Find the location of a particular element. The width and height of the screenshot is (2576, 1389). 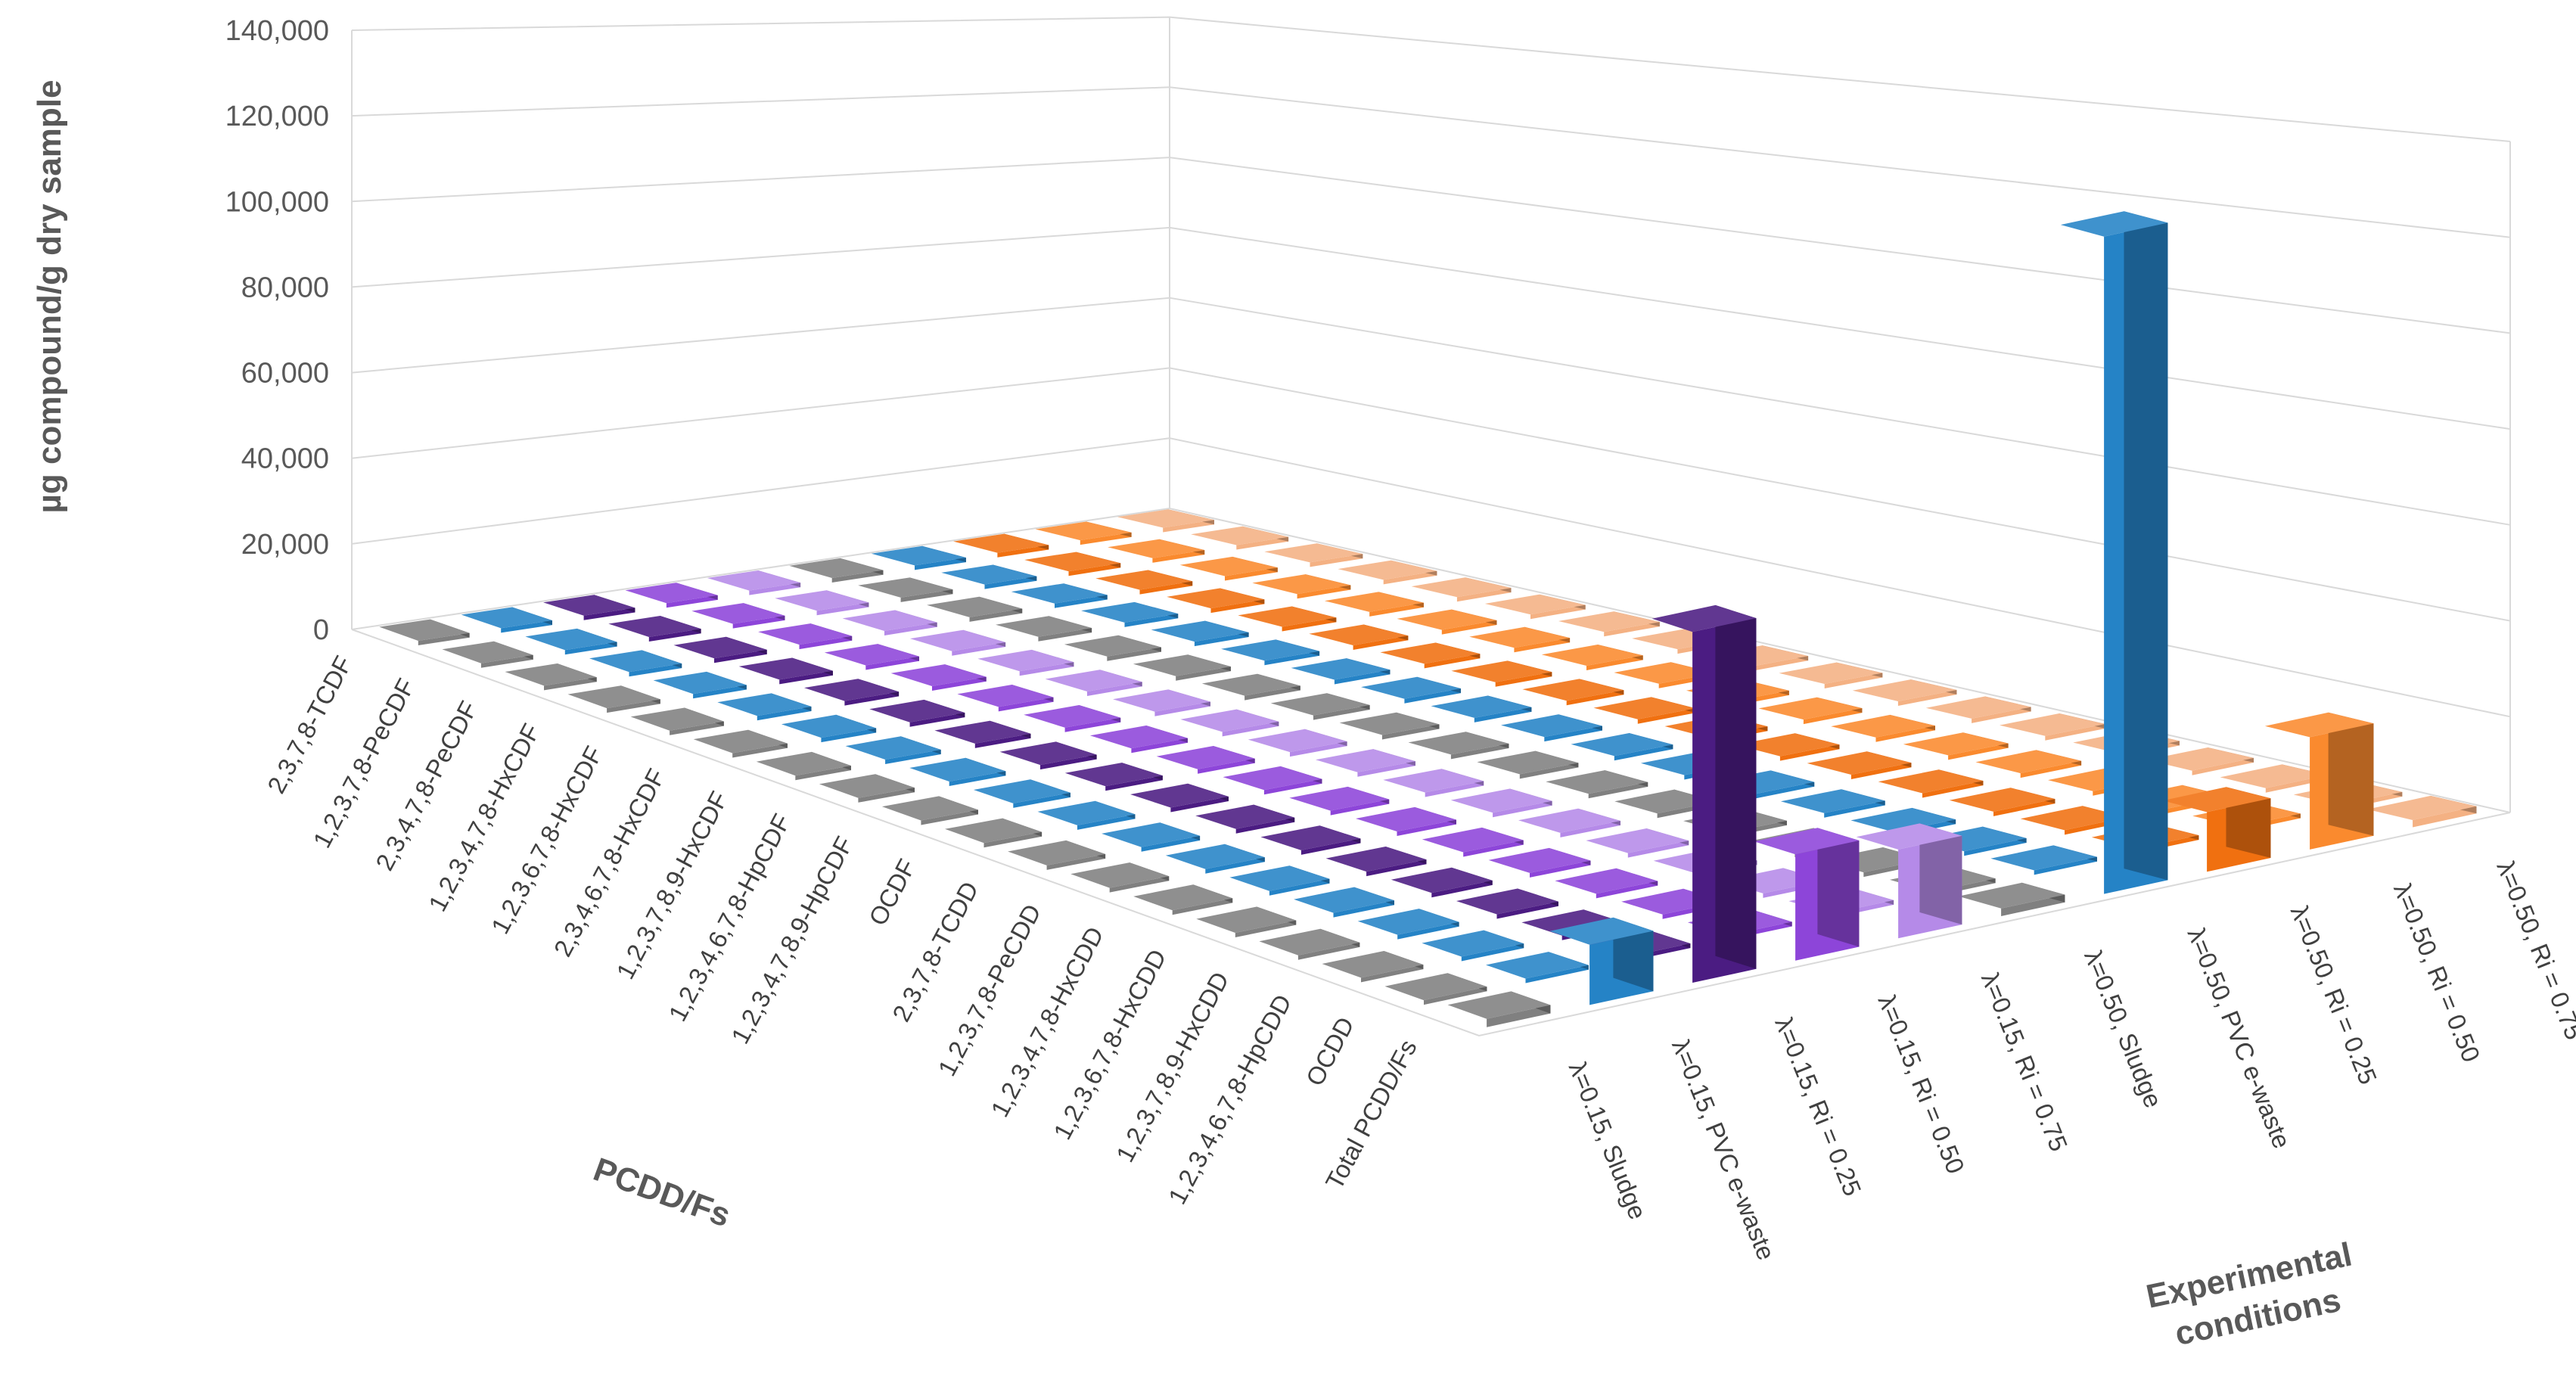

bar-face-side is located at coordinates (2146, 546).